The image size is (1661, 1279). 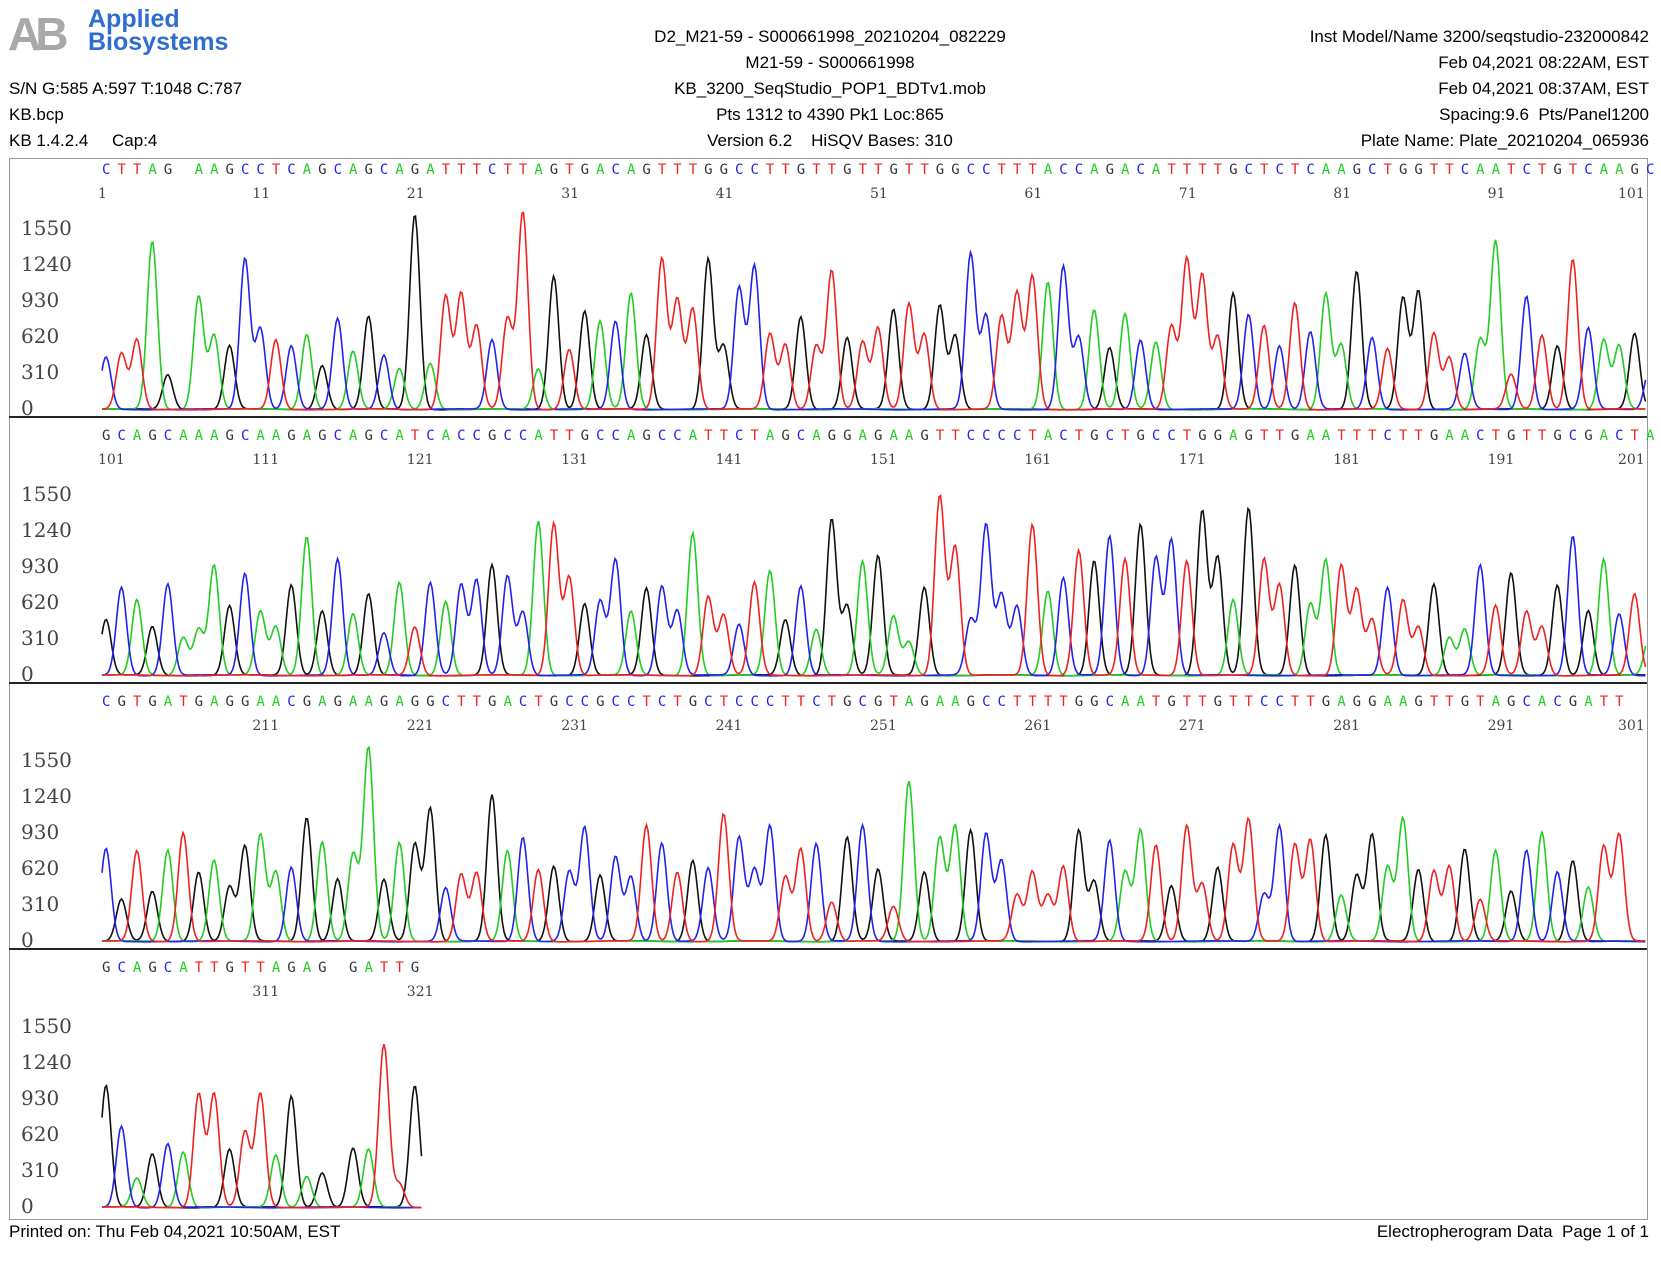 I want to click on base-position-label: 111, so click(x=266, y=460).